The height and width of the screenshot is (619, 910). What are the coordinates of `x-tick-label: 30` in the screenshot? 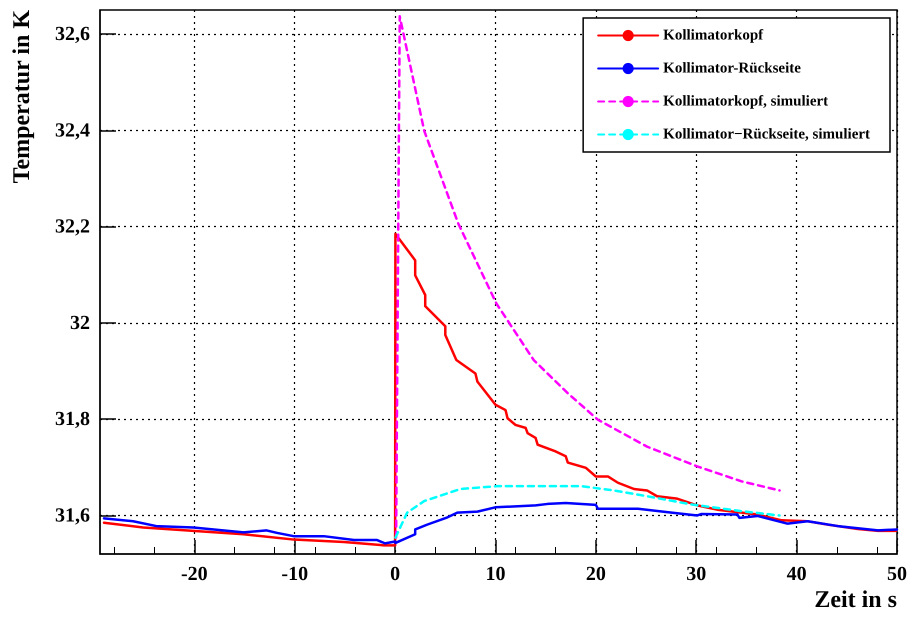 It's located at (696, 574).